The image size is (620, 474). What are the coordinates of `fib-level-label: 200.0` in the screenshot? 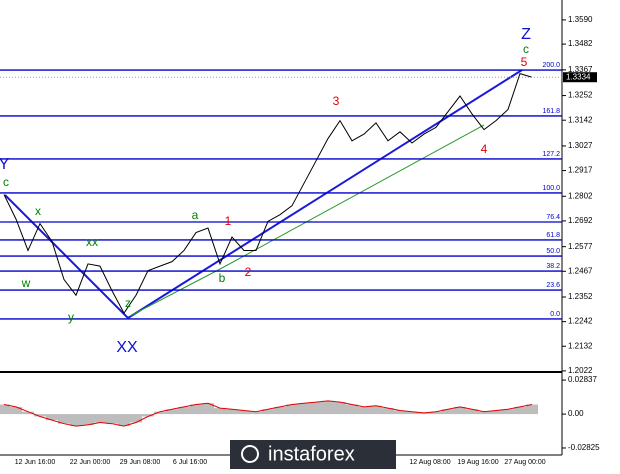 It's located at (551, 65).